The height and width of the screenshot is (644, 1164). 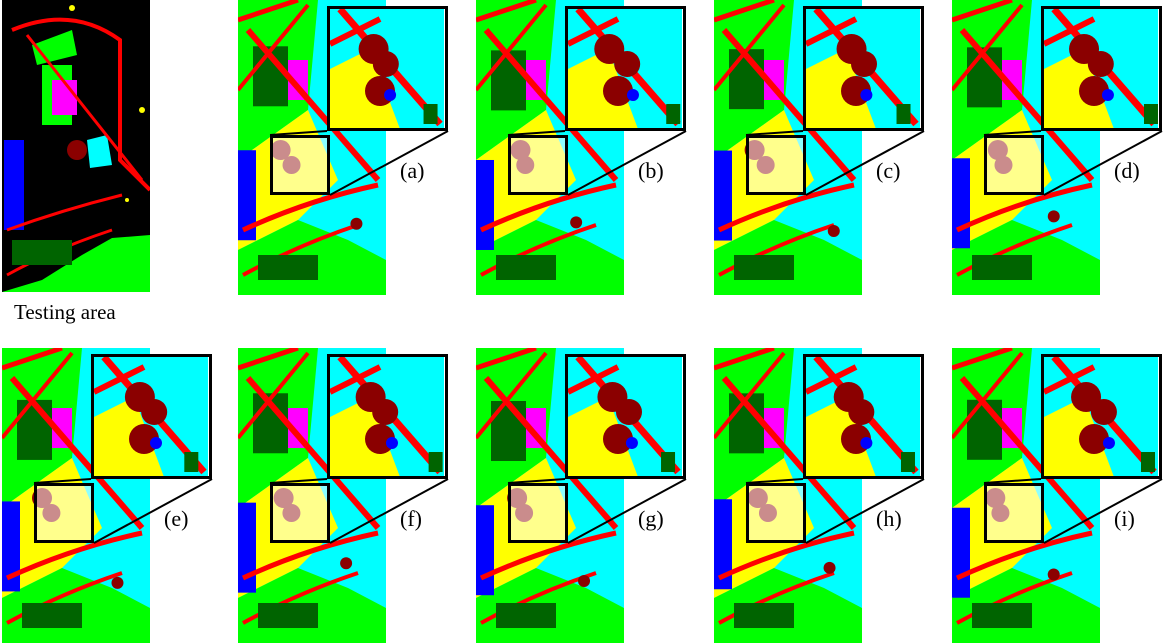 What do you see at coordinates (76, 146) in the screenshot?
I see `testing-area-map` at bounding box center [76, 146].